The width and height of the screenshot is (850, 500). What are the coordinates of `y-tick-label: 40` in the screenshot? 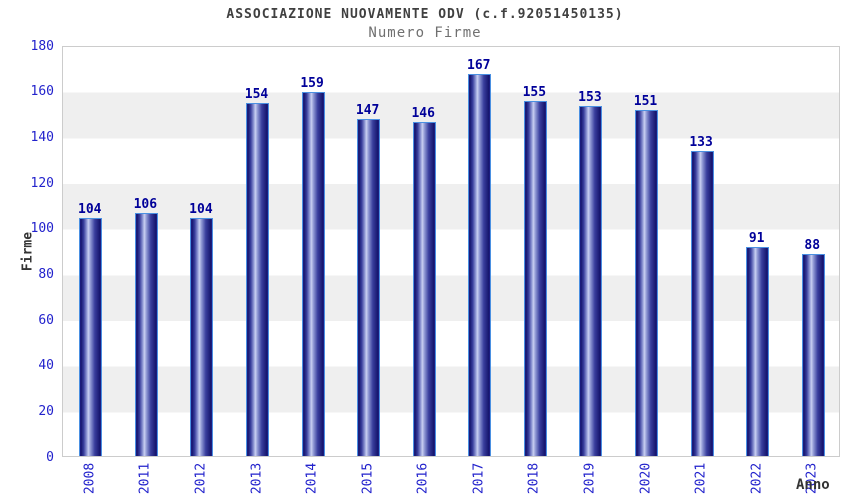 It's located at (46, 366).